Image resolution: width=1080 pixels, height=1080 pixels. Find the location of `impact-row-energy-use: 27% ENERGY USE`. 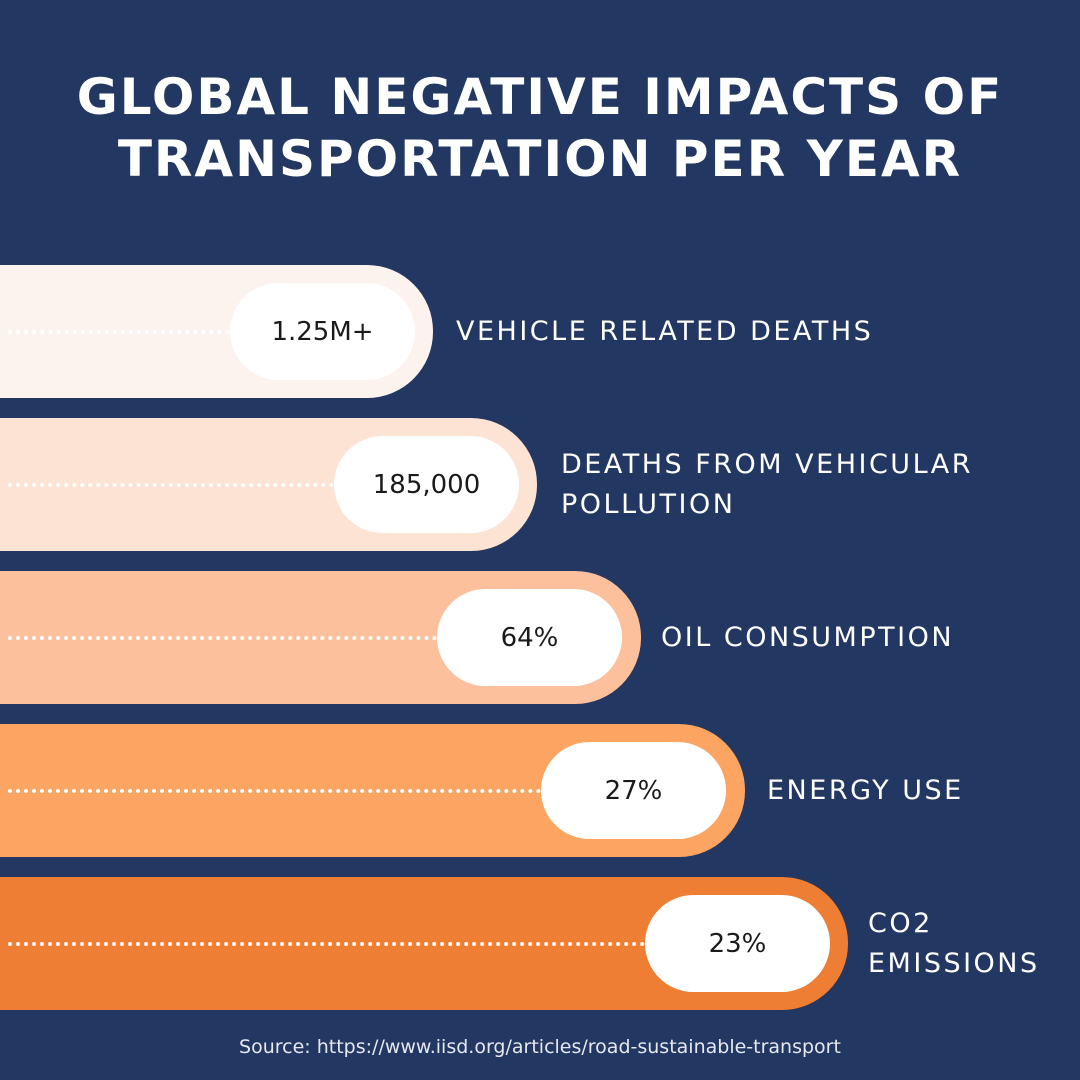

impact-row-energy-use: 27% ENERGY USE is located at coordinates (540, 790).